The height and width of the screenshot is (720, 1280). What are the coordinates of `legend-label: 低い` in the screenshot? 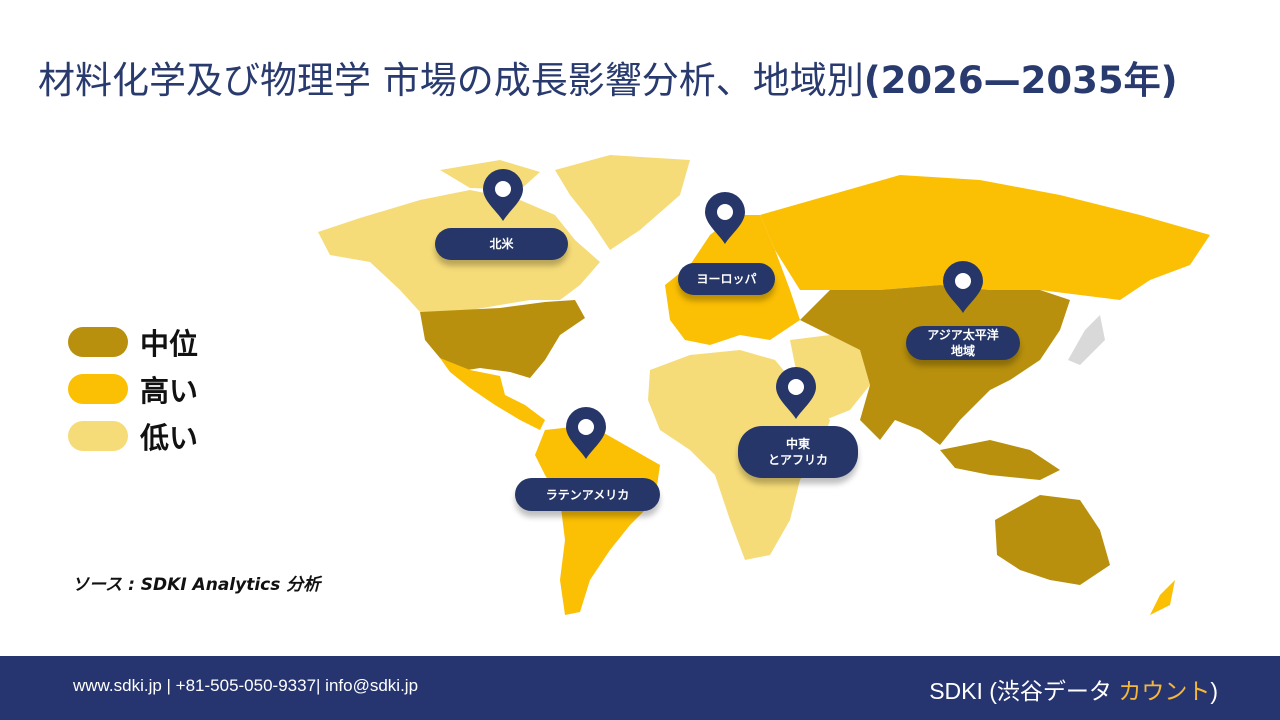 It's located at (169, 437).